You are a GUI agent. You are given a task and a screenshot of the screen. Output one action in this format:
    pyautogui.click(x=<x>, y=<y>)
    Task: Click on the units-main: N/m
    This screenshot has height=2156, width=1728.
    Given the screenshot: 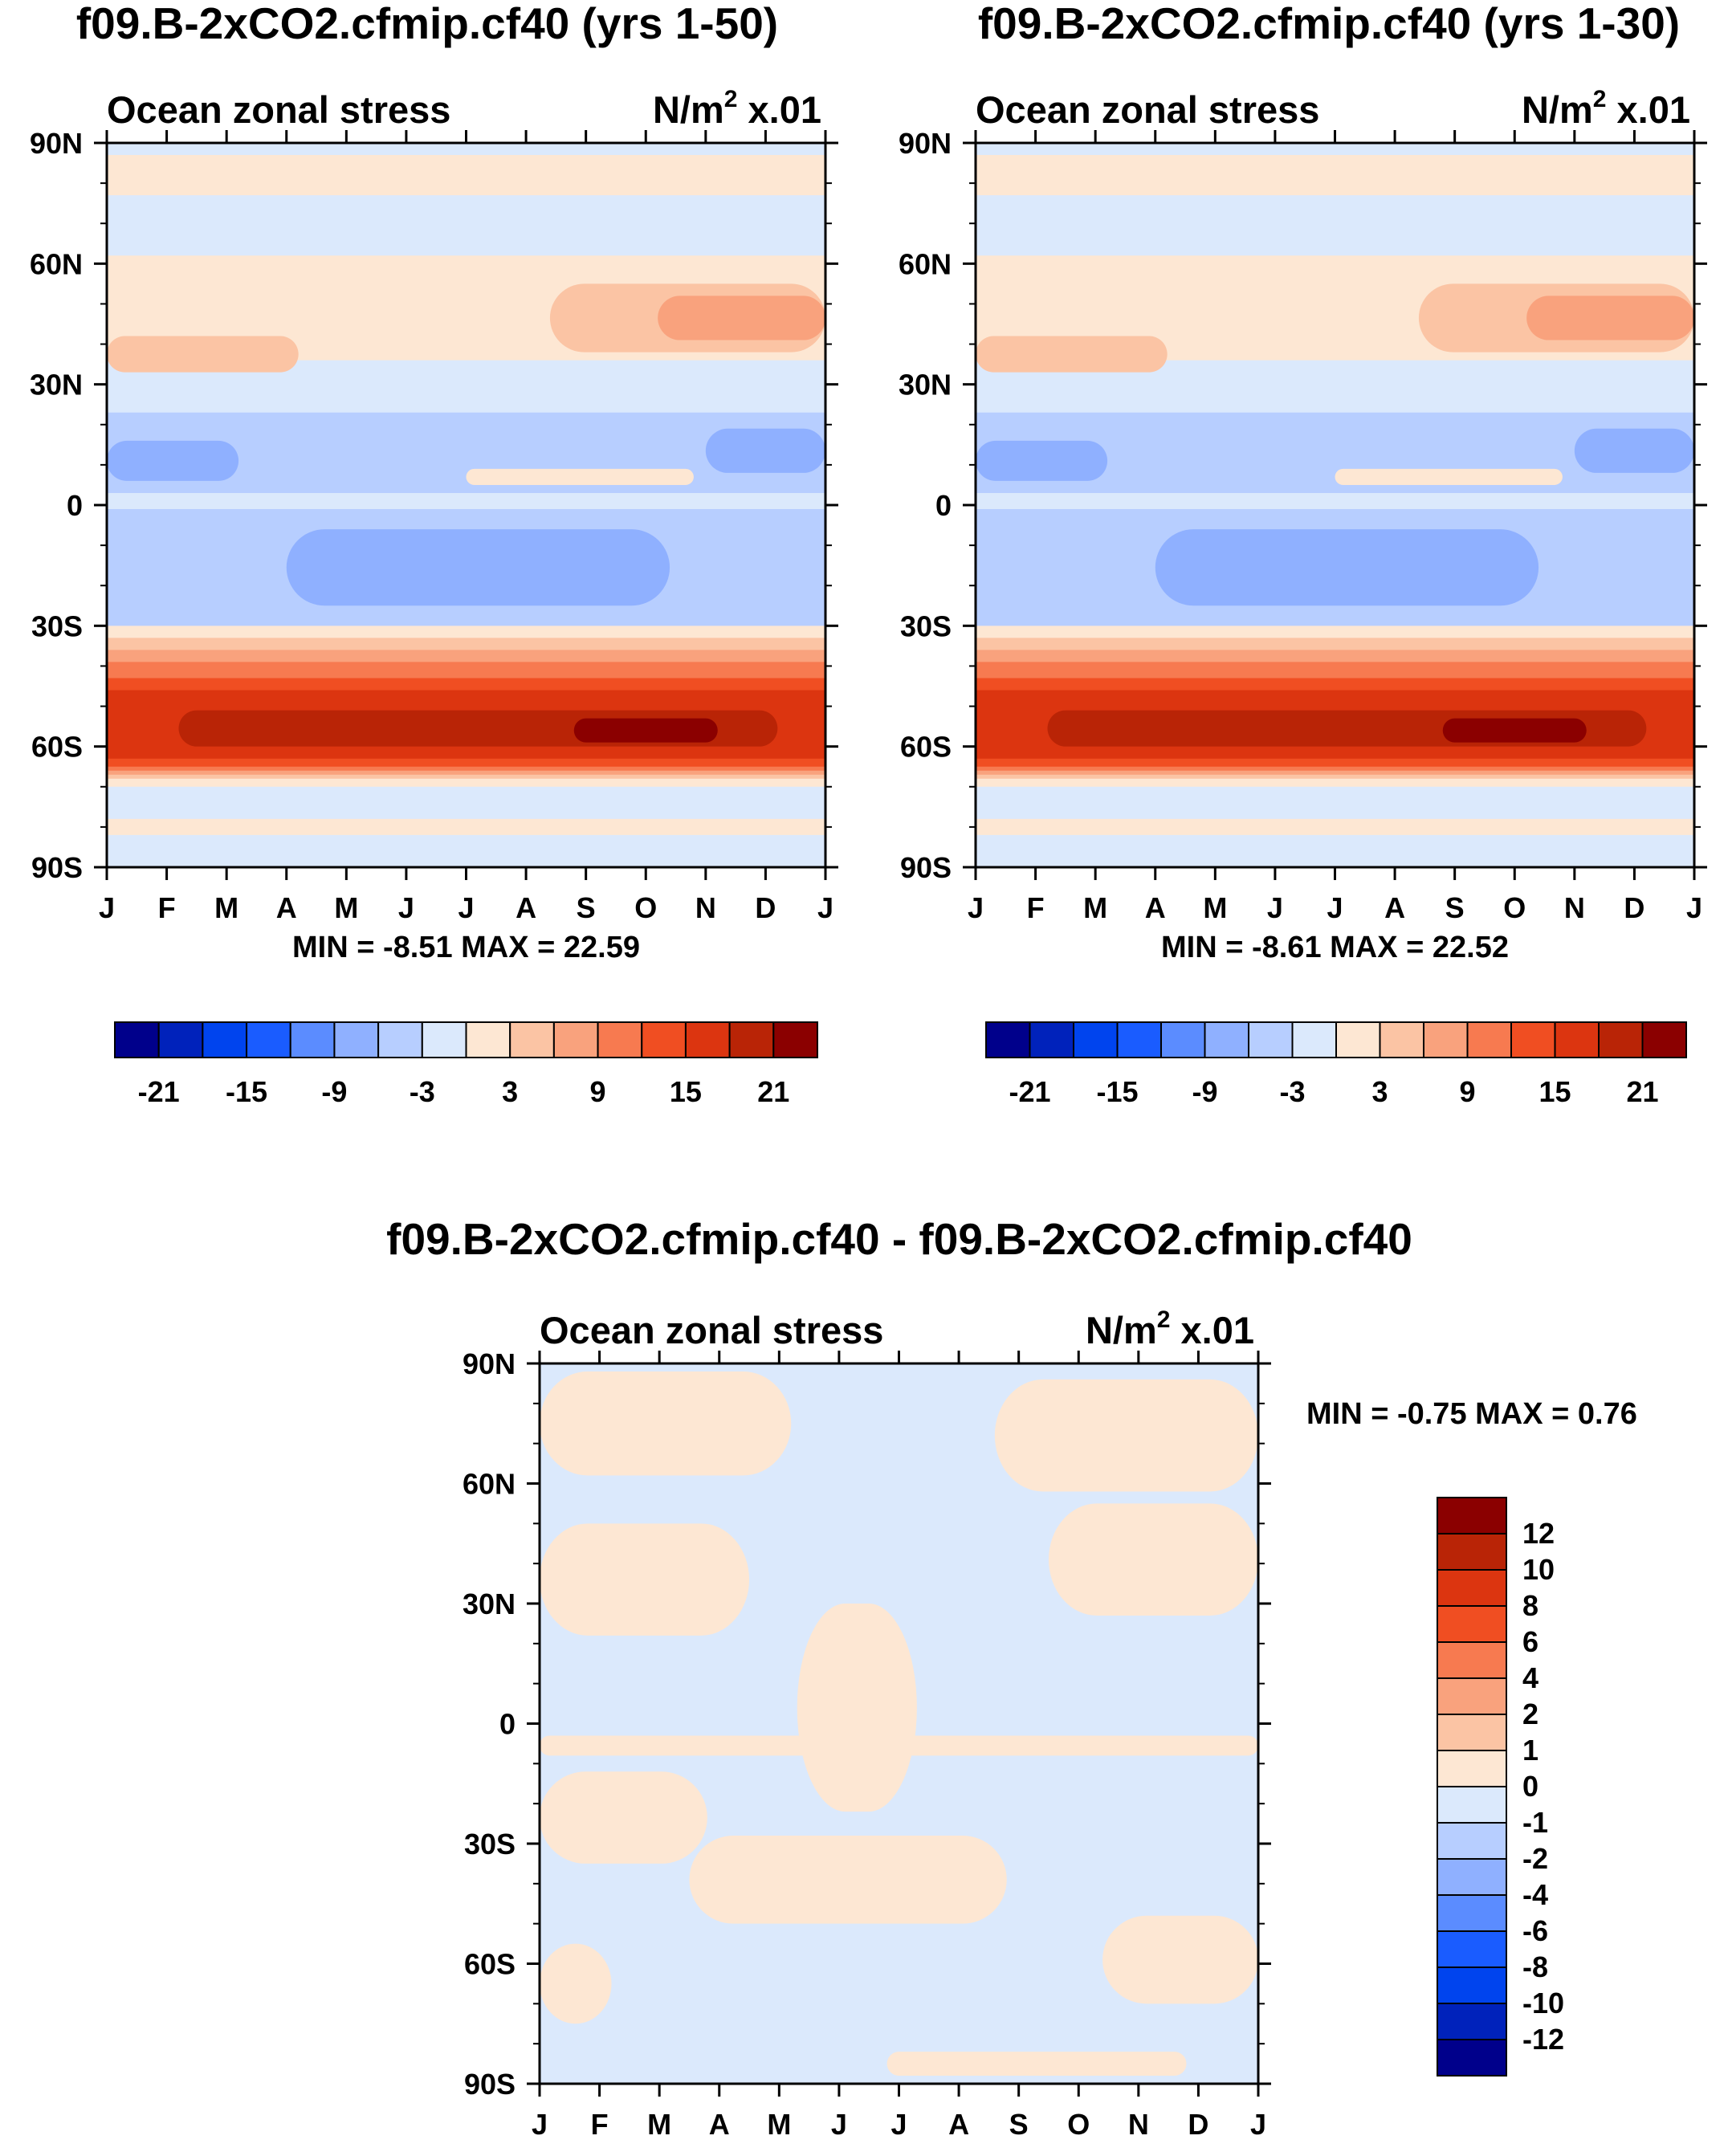 What is the action you would take?
    pyautogui.click(x=1558, y=110)
    